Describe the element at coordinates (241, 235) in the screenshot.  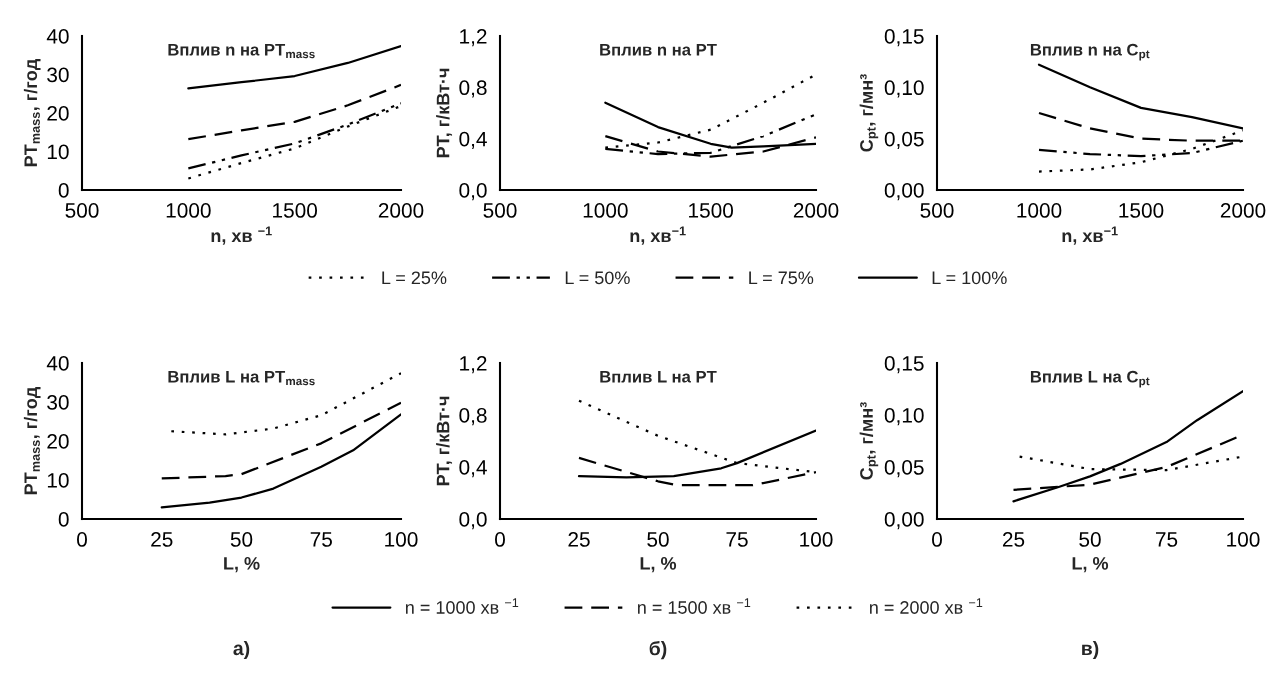
I see `x-axis-title: n, хв $^{−1}$` at that location.